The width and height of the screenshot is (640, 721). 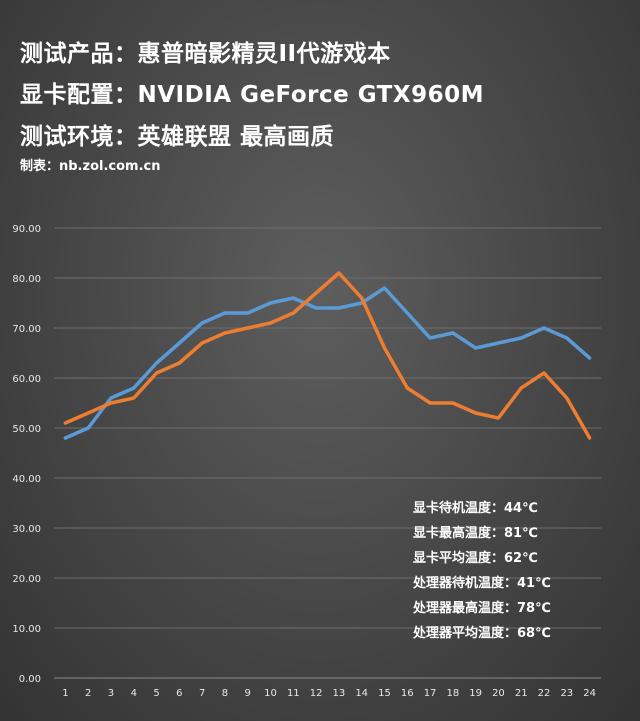 I want to click on y-tick-label: 90.00, so click(x=26, y=229).